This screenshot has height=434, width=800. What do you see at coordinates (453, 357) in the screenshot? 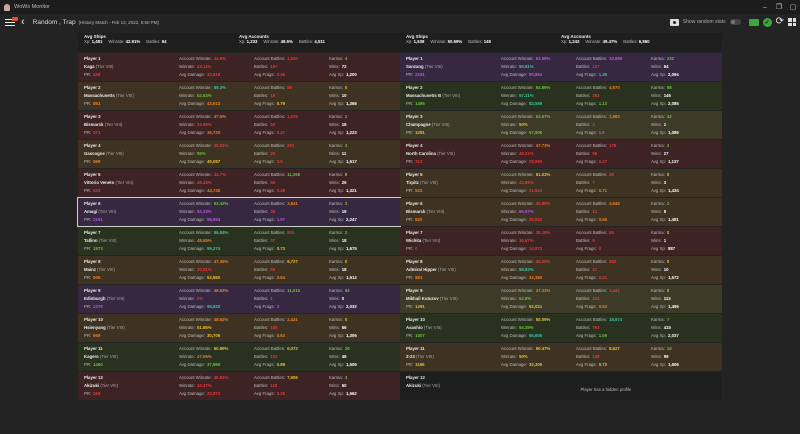
I see `player-info: Player 11 Z-23 (Tier VIII) PR: 1186` at bounding box center [453, 357].